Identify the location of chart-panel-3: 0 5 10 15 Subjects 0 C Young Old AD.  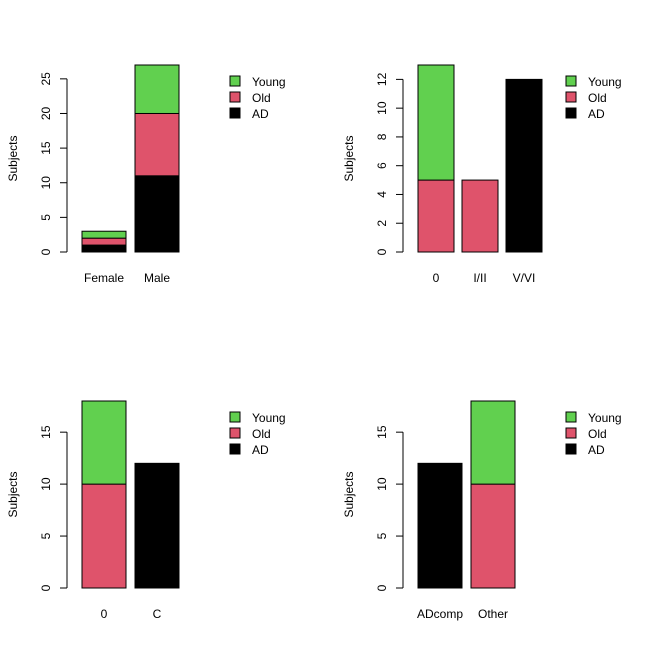
(146, 510).